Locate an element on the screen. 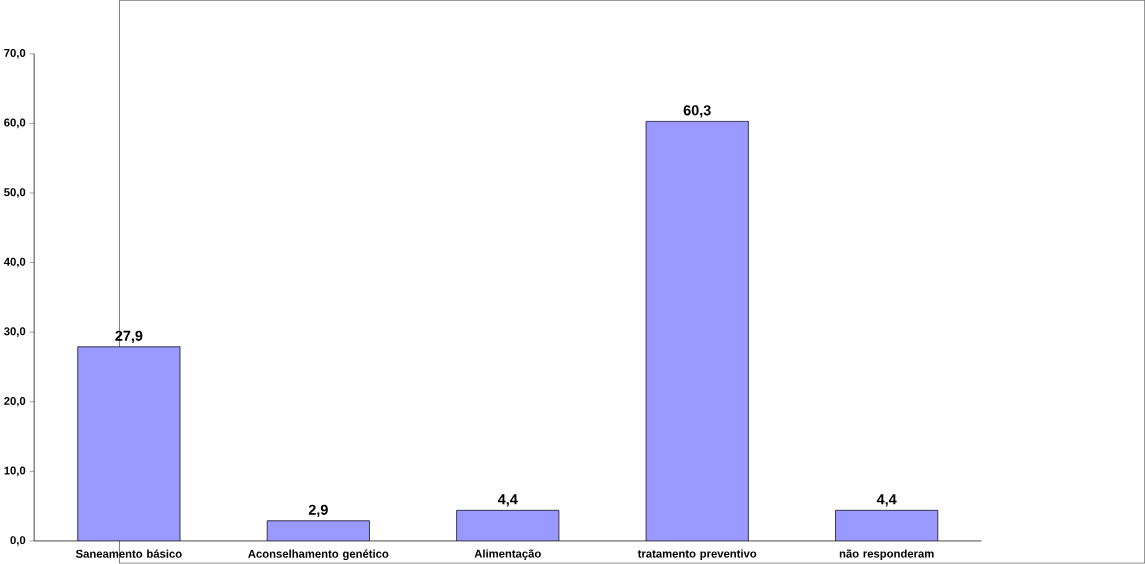 The height and width of the screenshot is (564, 1145). x-tick-label: Saneamento básico is located at coordinates (128, 553).